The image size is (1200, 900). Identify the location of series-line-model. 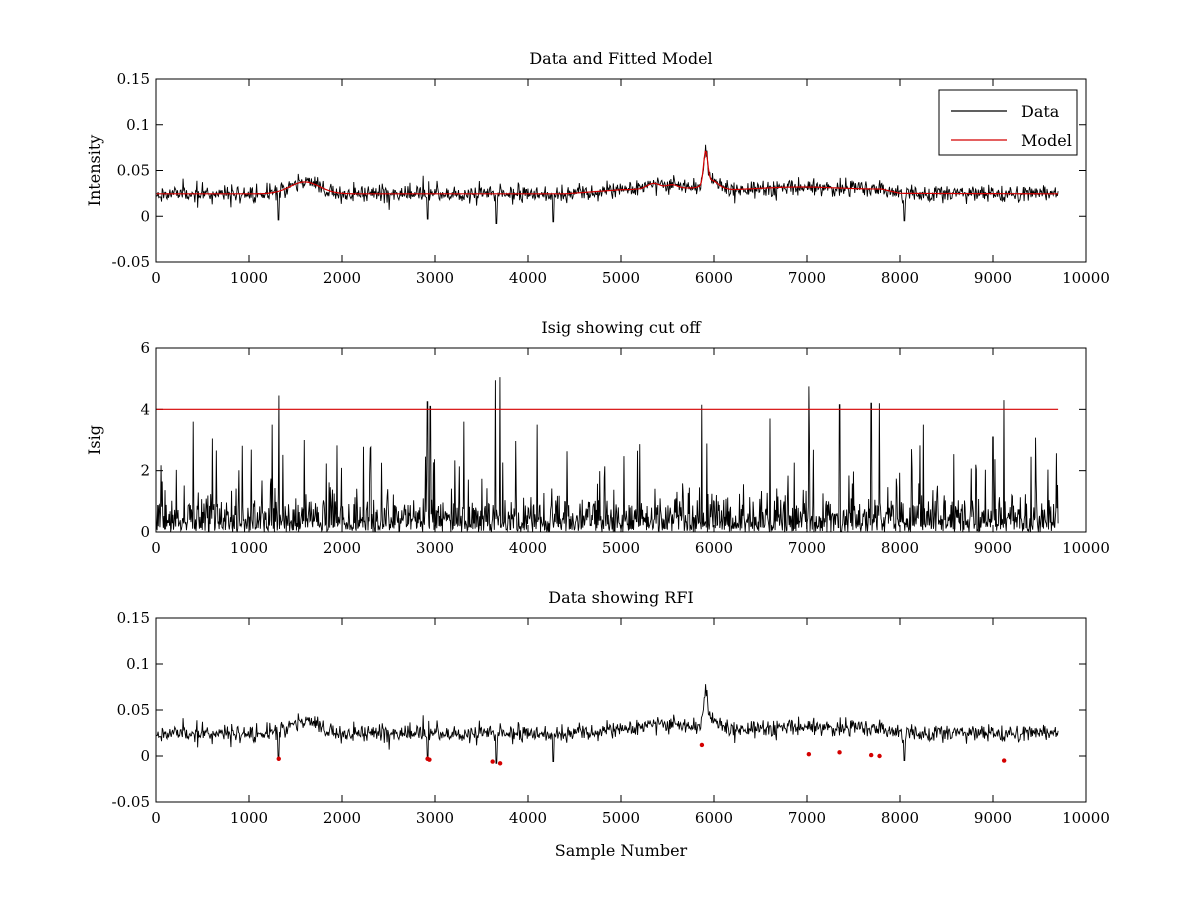
(607, 172).